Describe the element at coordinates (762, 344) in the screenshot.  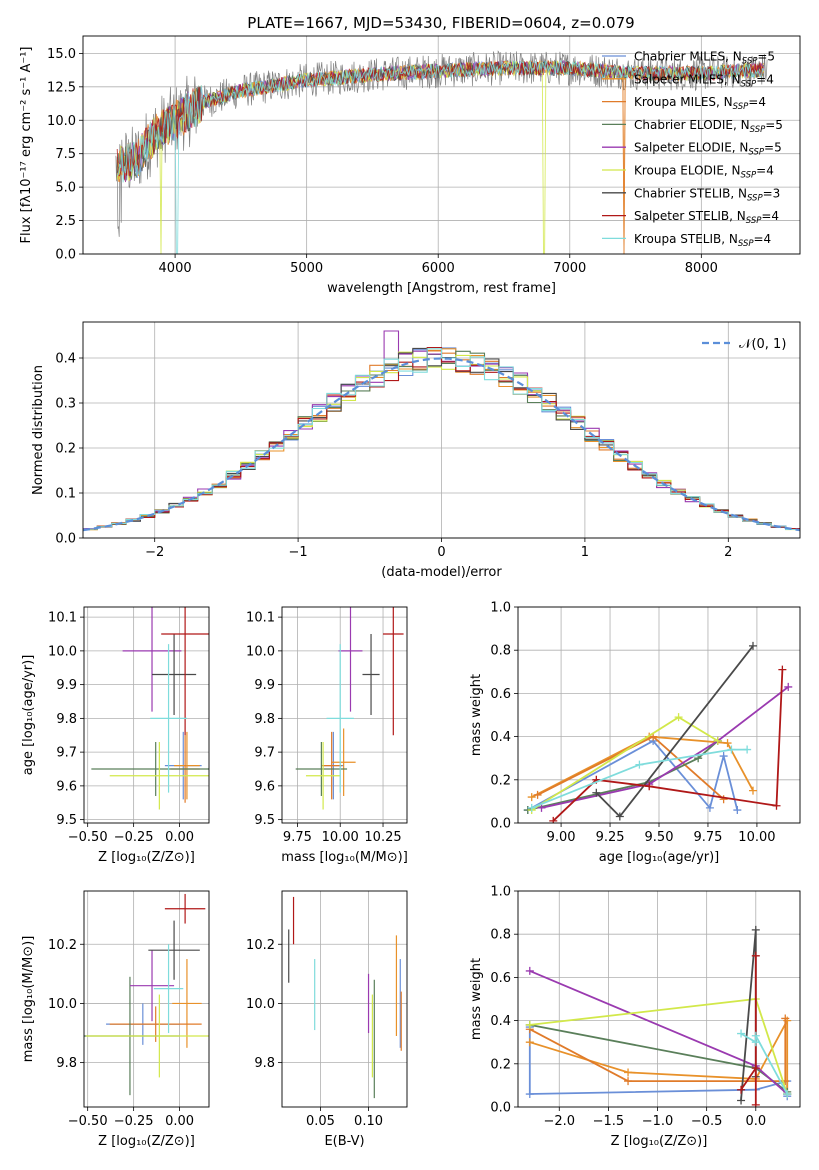
I see `legend-label: 𝒩(0, 1)` at that location.